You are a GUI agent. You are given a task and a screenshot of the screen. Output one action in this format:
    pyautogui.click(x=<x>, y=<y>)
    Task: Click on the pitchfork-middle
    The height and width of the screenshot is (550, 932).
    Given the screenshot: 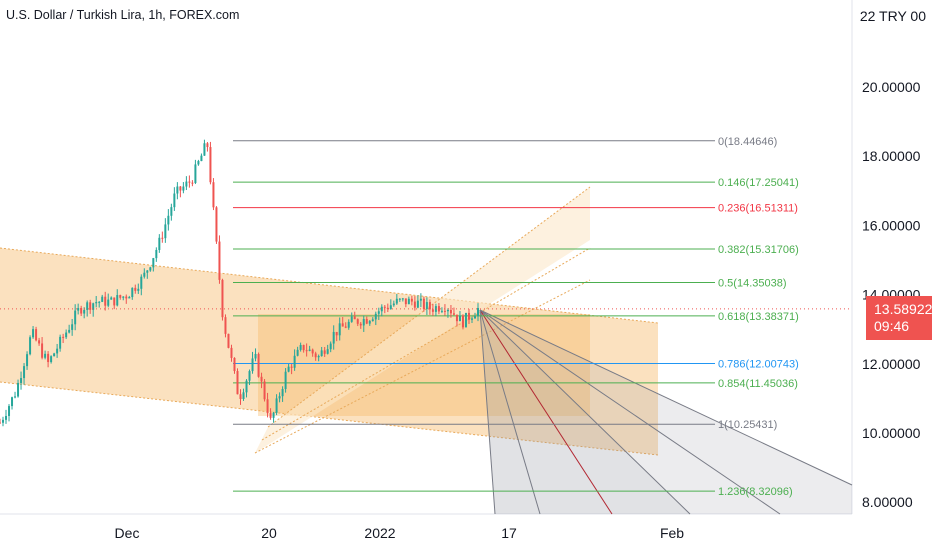 What is the action you would take?
    pyautogui.click(x=426, y=344)
    